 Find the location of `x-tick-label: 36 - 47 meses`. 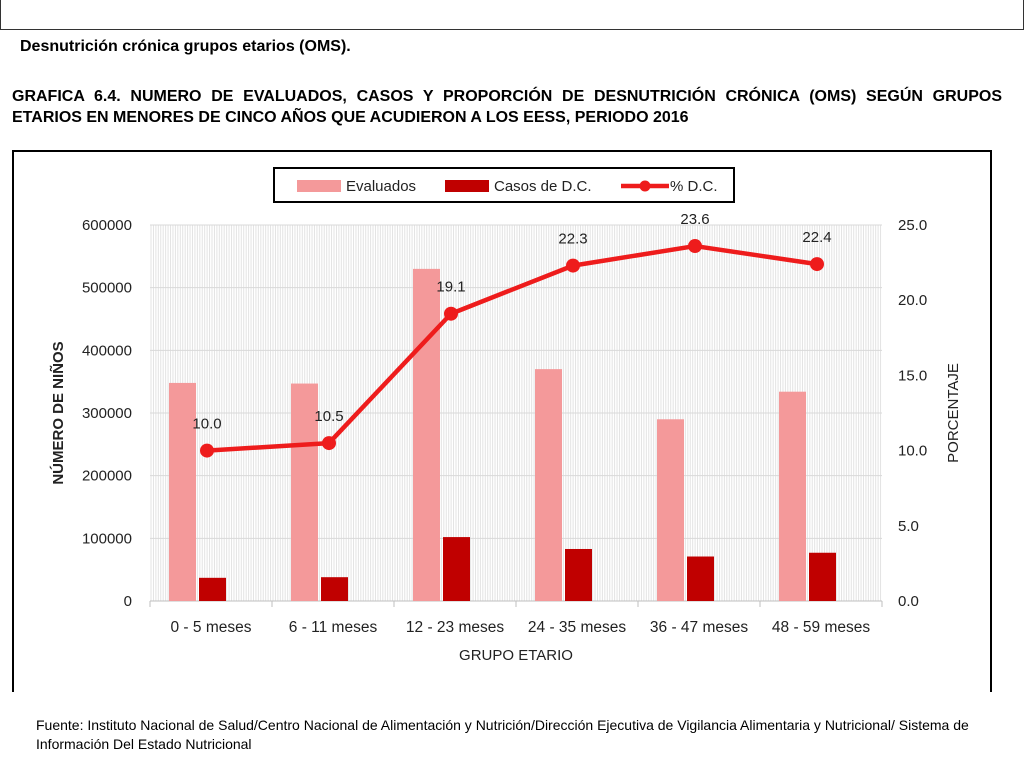

x-tick-label: 36 - 47 meses is located at coordinates (699, 627).